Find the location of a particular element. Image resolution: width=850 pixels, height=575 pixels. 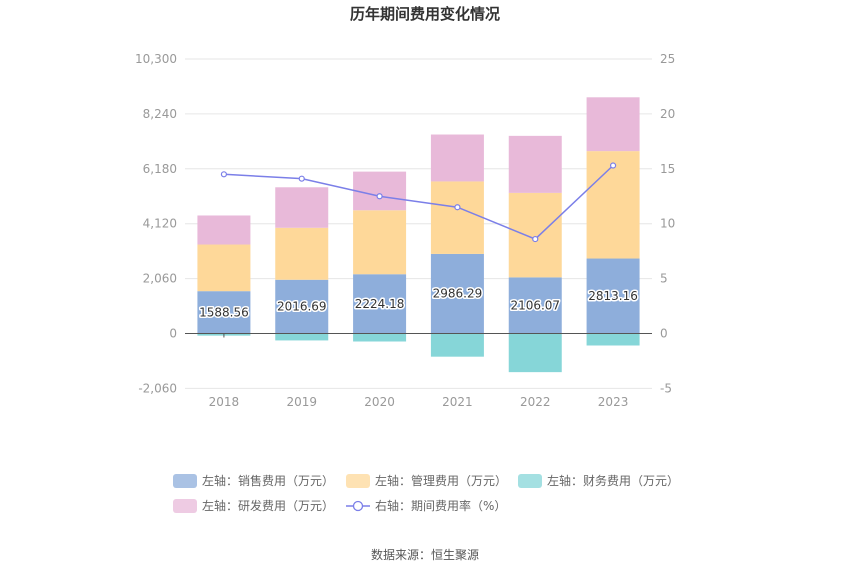

legend-label: 左轴：研发费用（万元） is located at coordinates (268, 505).